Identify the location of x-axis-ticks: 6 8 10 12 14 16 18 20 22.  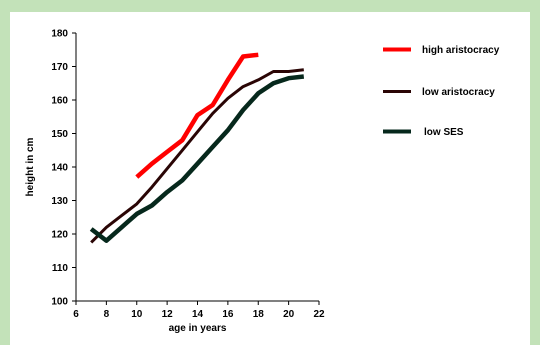
(199, 310).